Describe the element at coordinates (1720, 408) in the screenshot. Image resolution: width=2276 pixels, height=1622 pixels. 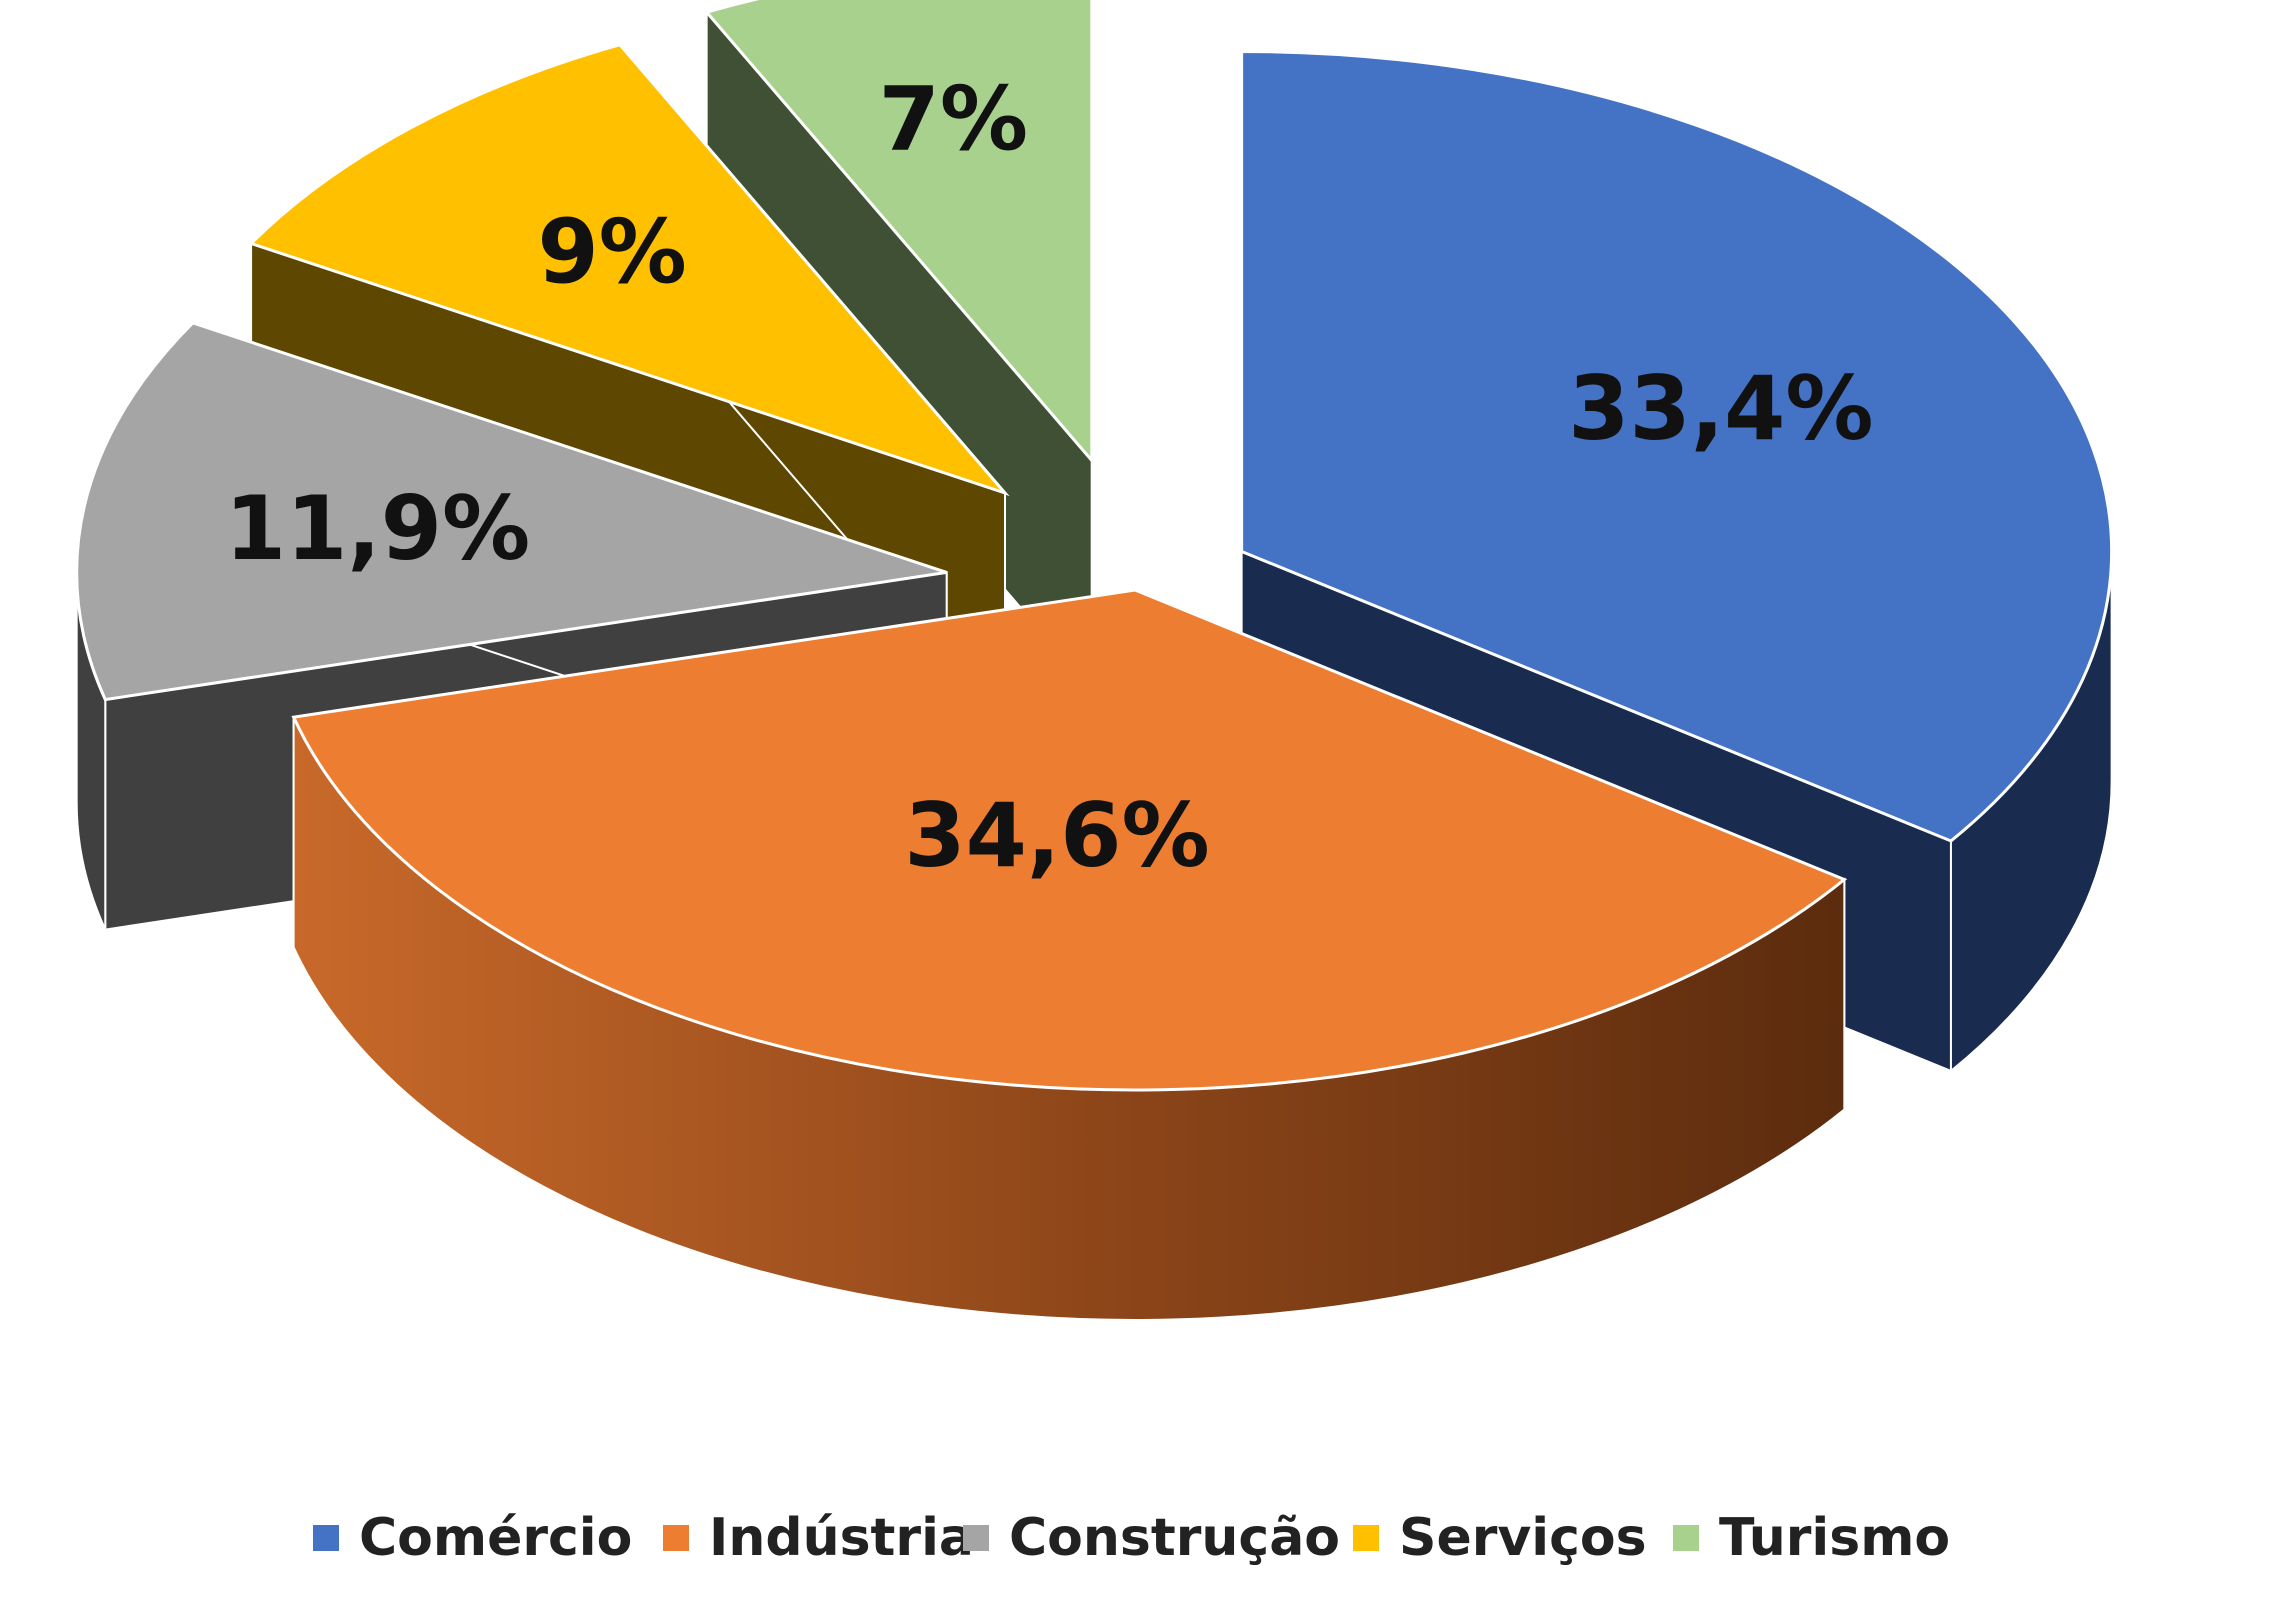
I see `data-label-1: 33,4%` at that location.